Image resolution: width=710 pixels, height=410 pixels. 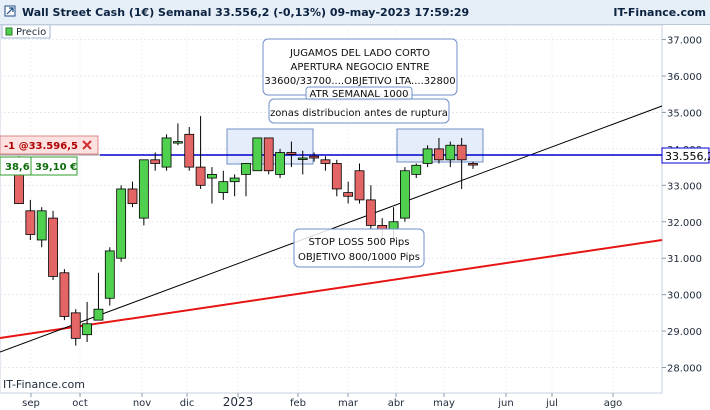 I want to click on y-tick-label: 29.000, so click(x=684, y=332).